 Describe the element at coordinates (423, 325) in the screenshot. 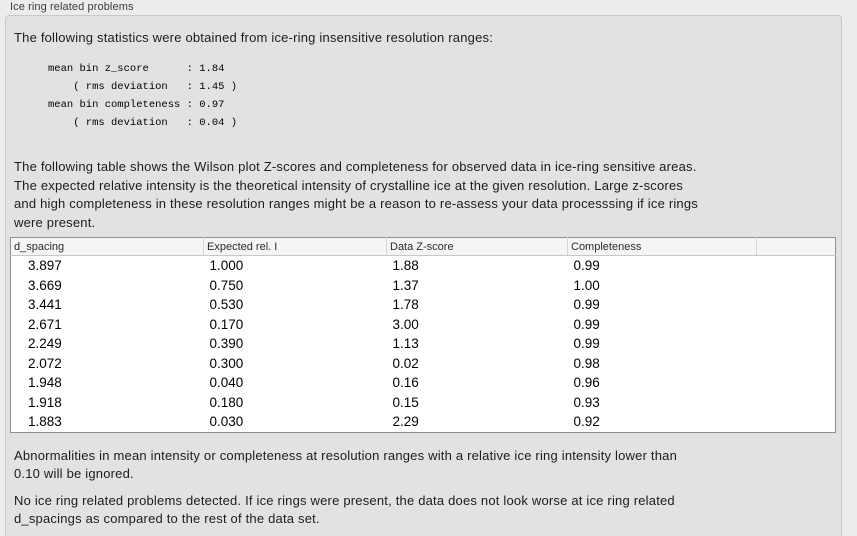

I see `table-row: 2.671 0.170 3.00 0.99` at that location.